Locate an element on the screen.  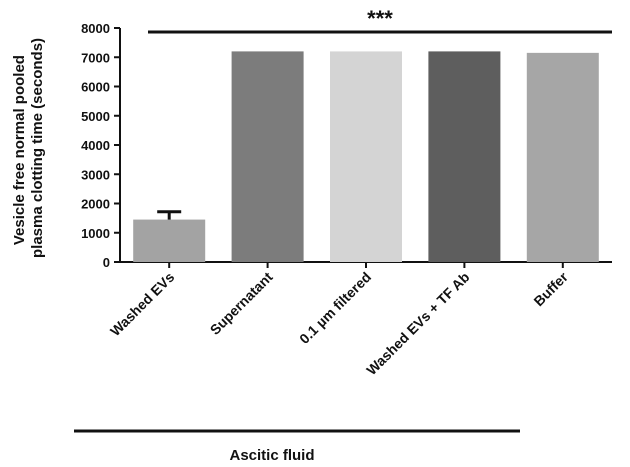
significance-label: *** is located at coordinates (380, 18).